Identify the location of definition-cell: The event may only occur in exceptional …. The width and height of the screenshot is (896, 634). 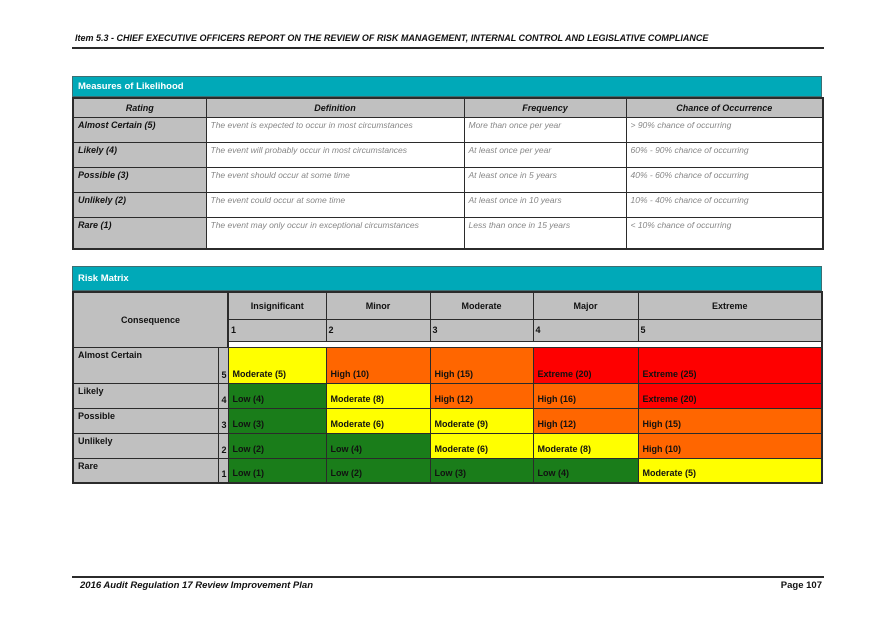
(335, 233).